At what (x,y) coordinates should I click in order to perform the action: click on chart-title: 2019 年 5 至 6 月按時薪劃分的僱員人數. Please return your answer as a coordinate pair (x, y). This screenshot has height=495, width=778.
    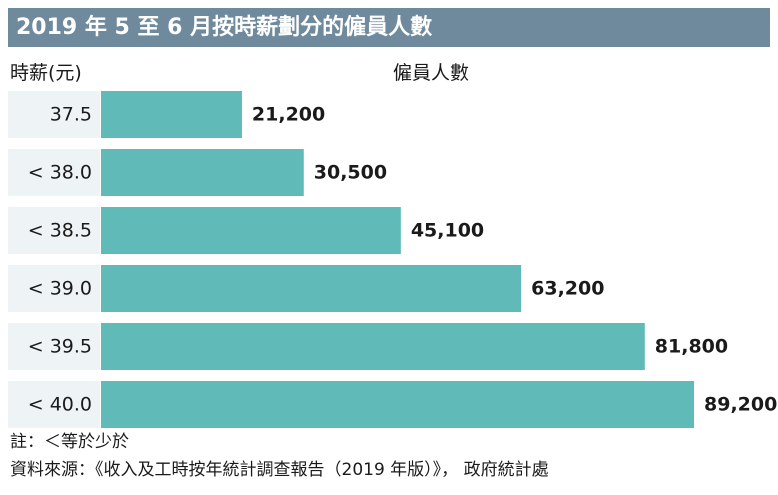
    Looking at the image, I should click on (389, 27).